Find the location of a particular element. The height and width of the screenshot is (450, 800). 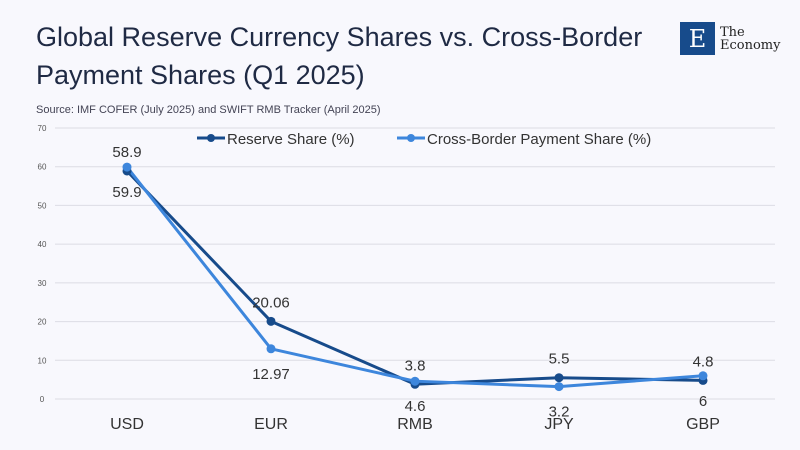

logo-text: The Economy is located at coordinates (750, 38).